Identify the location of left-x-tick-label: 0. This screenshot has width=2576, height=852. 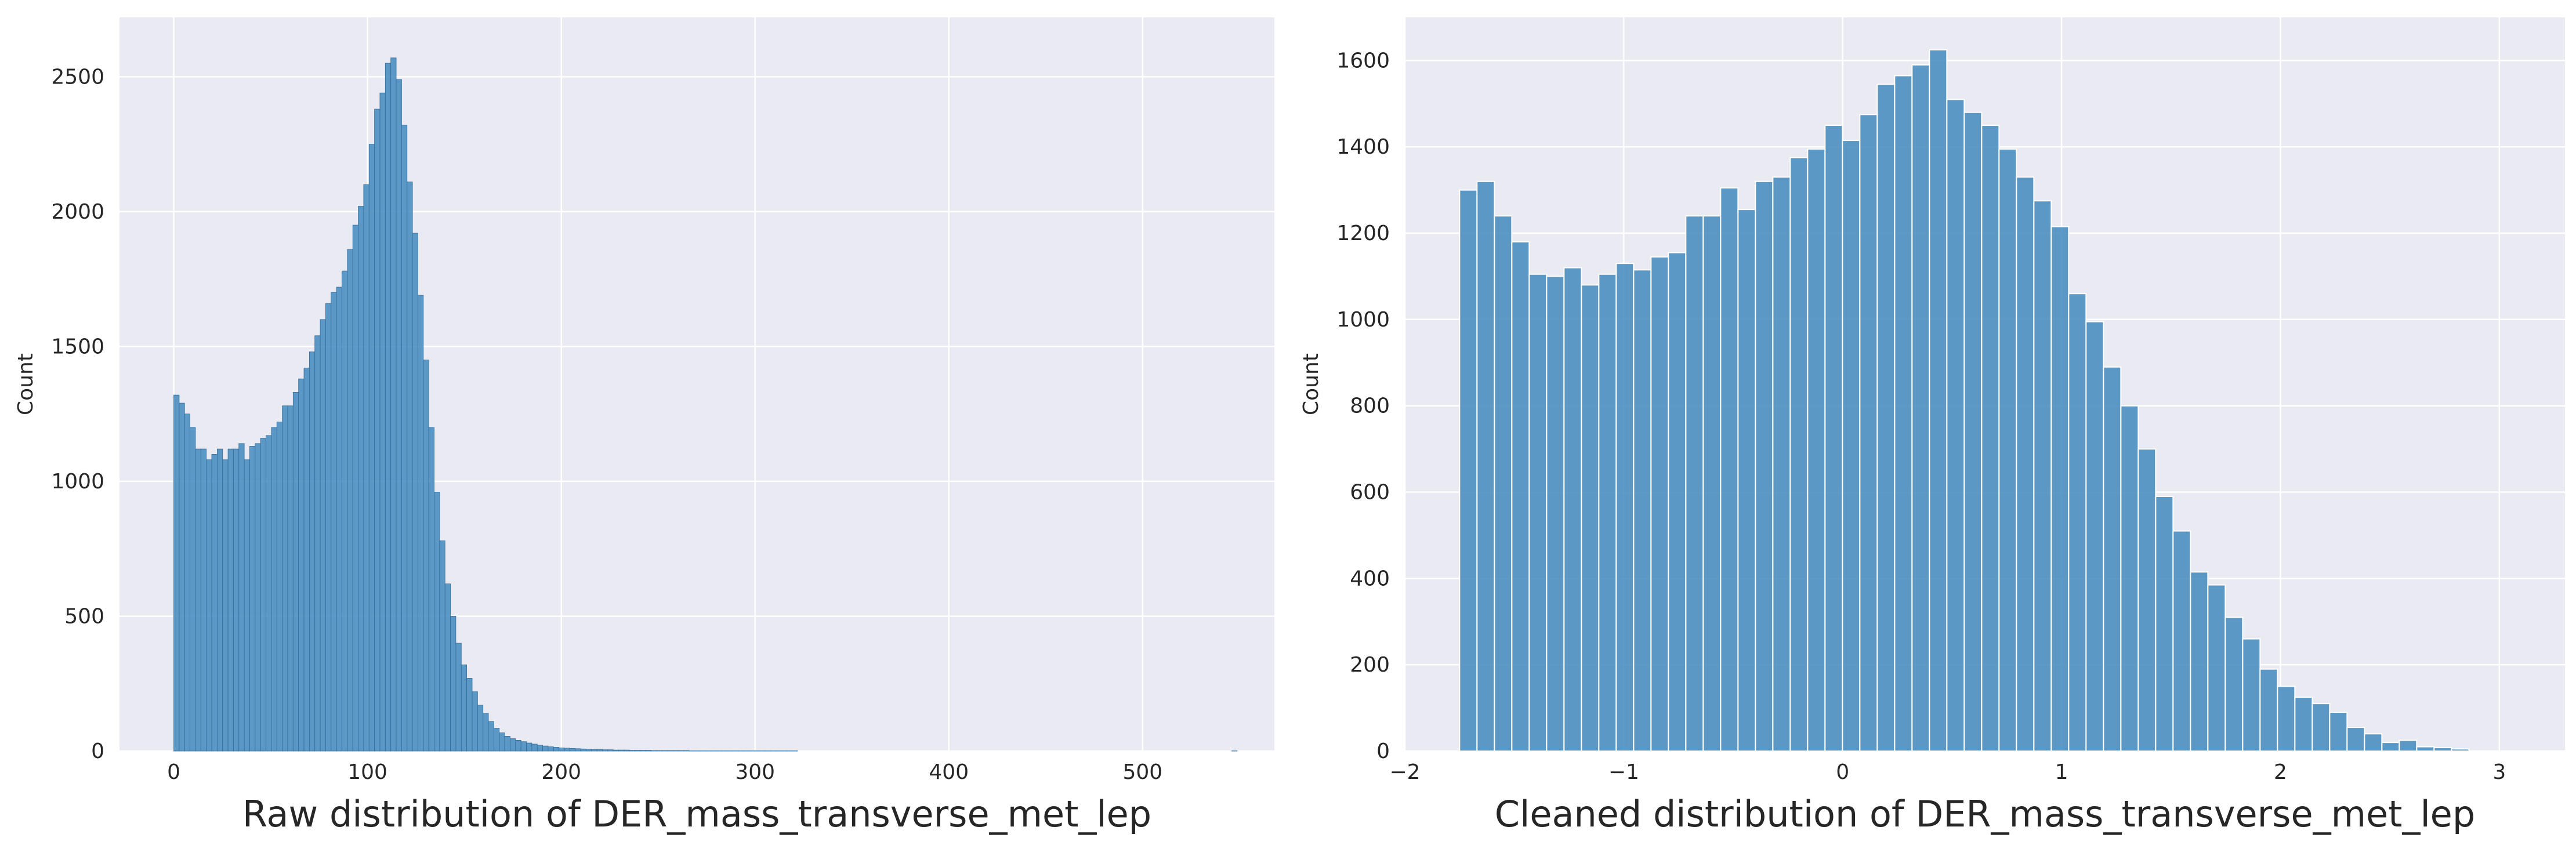
(173, 772).